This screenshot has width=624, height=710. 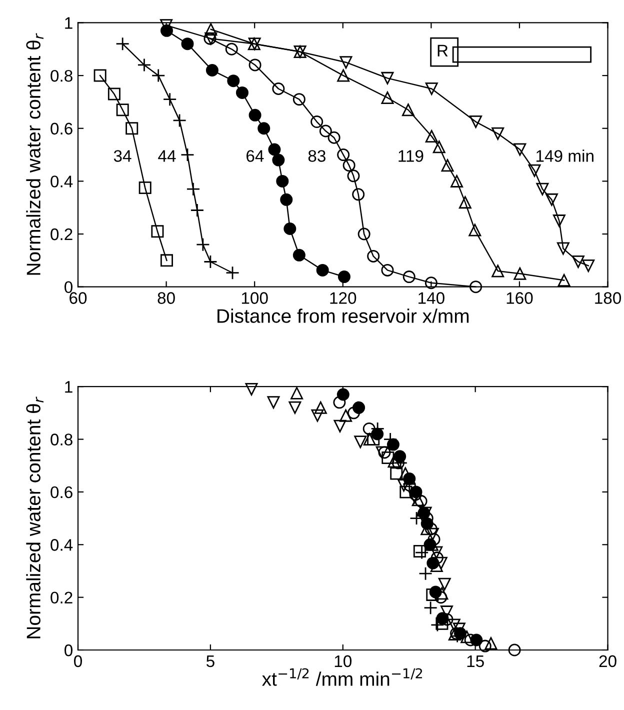 What do you see at coordinates (608, 298) in the screenshot?
I see `x-tick-label: 180` at bounding box center [608, 298].